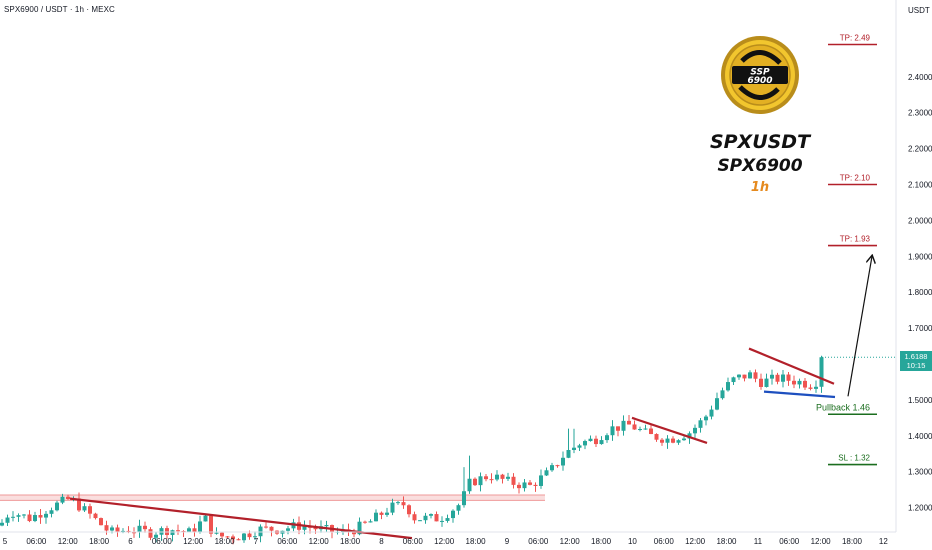  I want to click on currency-label: USDT, so click(919, 10).